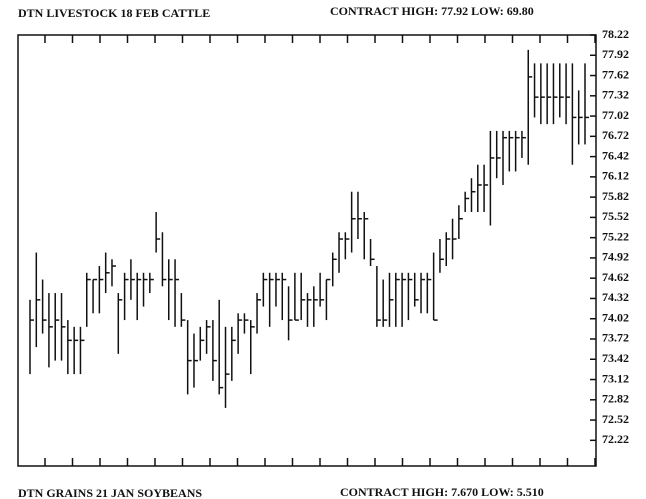  I want to click on y-tick-label: 73.12, so click(615, 378).